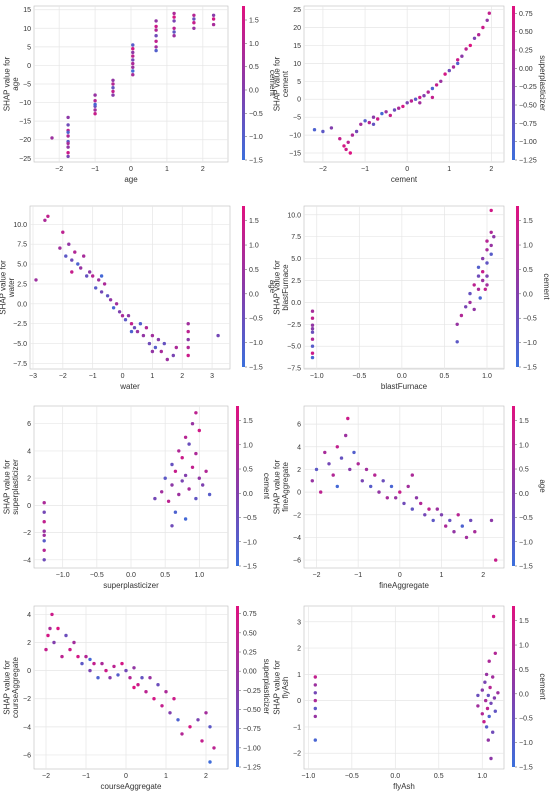  Describe the element at coordinates (297, 754) in the screenshot. I see `y-tick-label: −2` at that location.